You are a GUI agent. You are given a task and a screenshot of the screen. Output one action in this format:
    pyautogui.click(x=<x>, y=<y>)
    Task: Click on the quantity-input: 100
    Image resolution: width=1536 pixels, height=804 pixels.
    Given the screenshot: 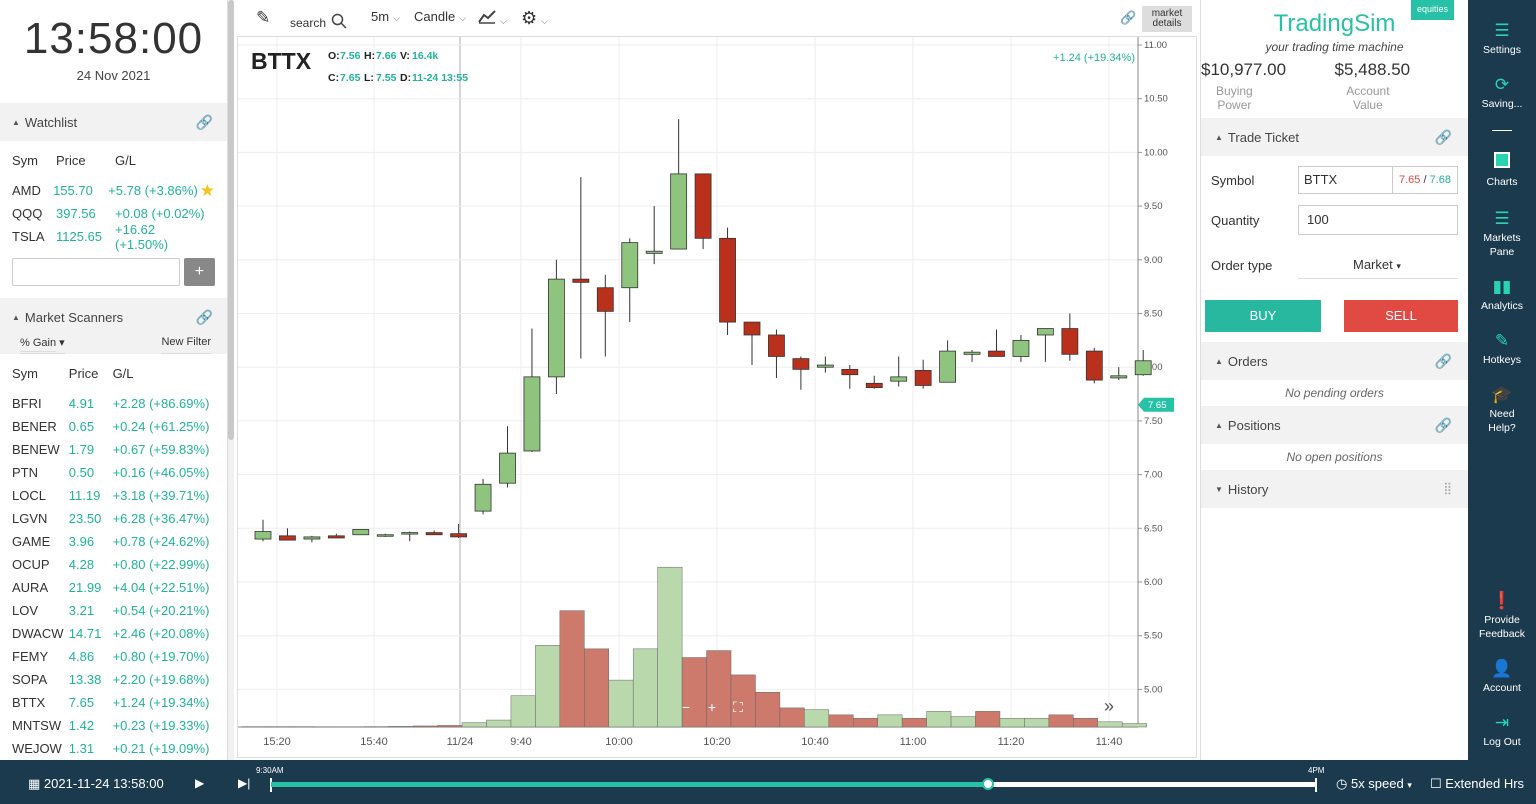 What is the action you would take?
    pyautogui.click(x=1378, y=220)
    